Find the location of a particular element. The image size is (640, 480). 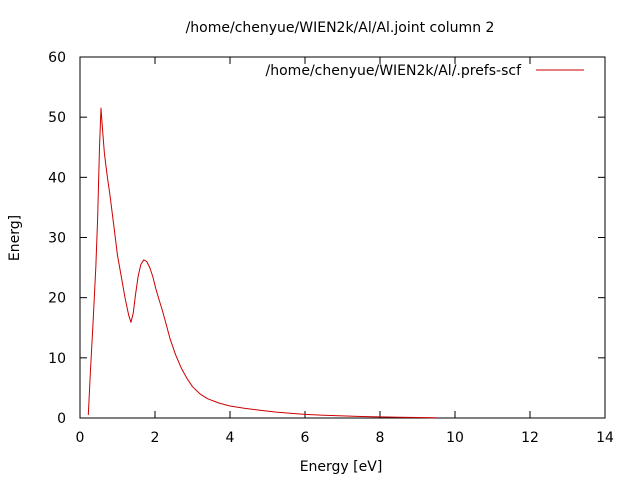

y-tick-label: 30 is located at coordinates (57, 239).